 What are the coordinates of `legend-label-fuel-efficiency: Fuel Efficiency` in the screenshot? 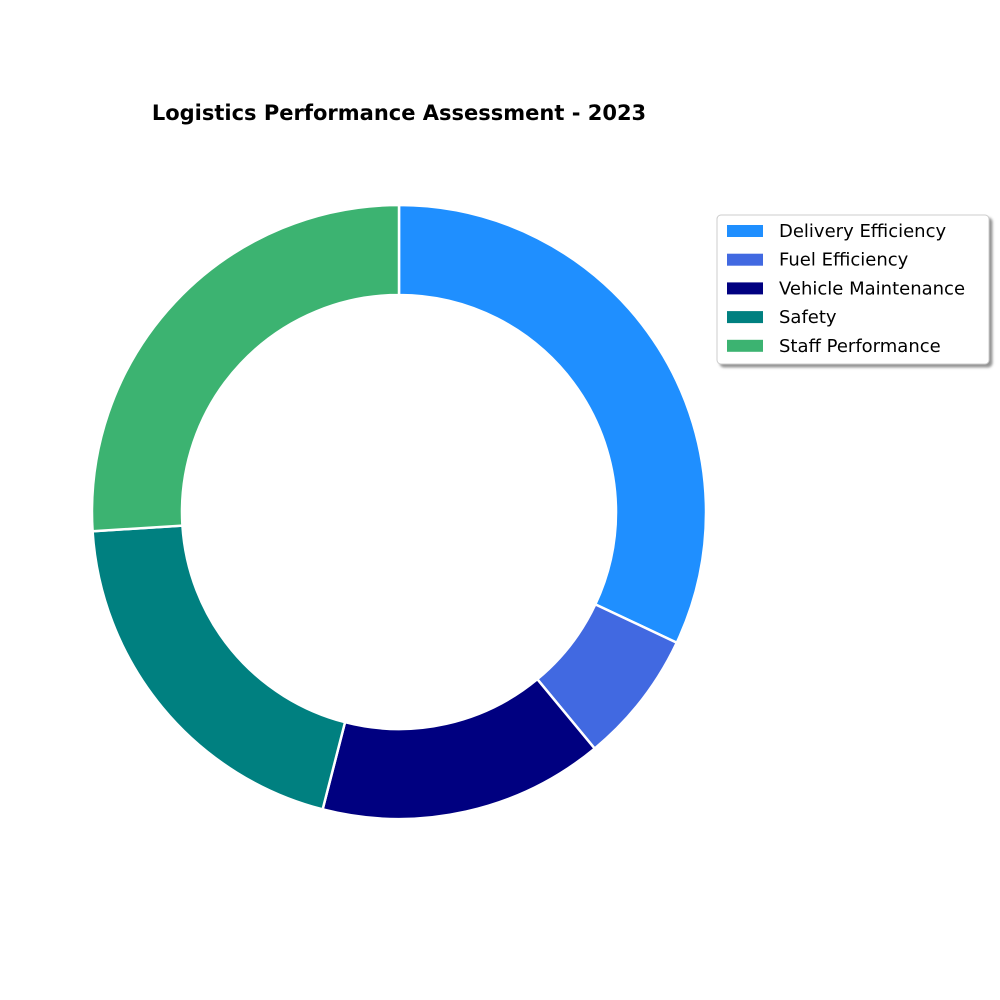 It's located at (844, 260).